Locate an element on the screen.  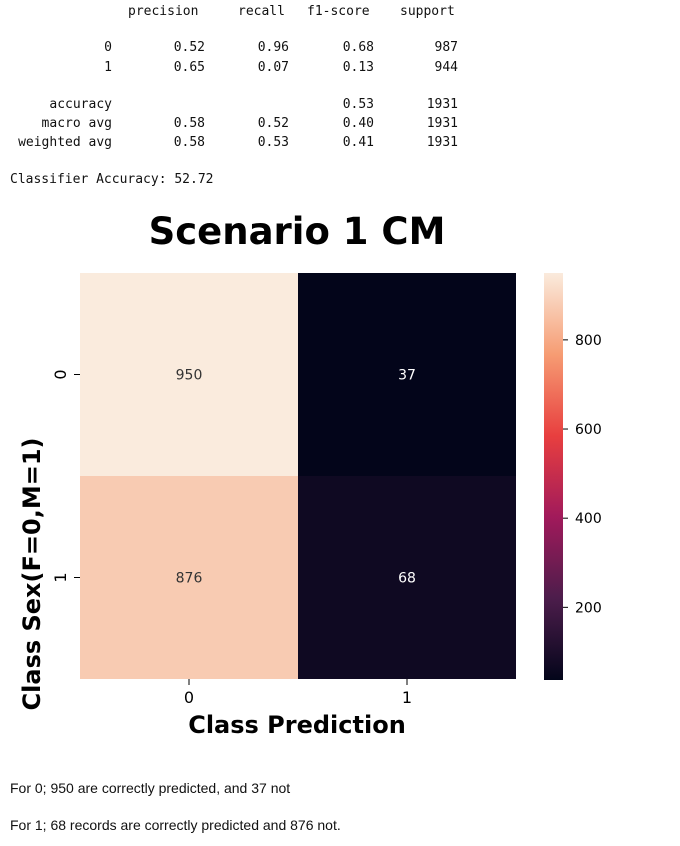
colorbar-tick-label: 400 is located at coordinates (588, 519).